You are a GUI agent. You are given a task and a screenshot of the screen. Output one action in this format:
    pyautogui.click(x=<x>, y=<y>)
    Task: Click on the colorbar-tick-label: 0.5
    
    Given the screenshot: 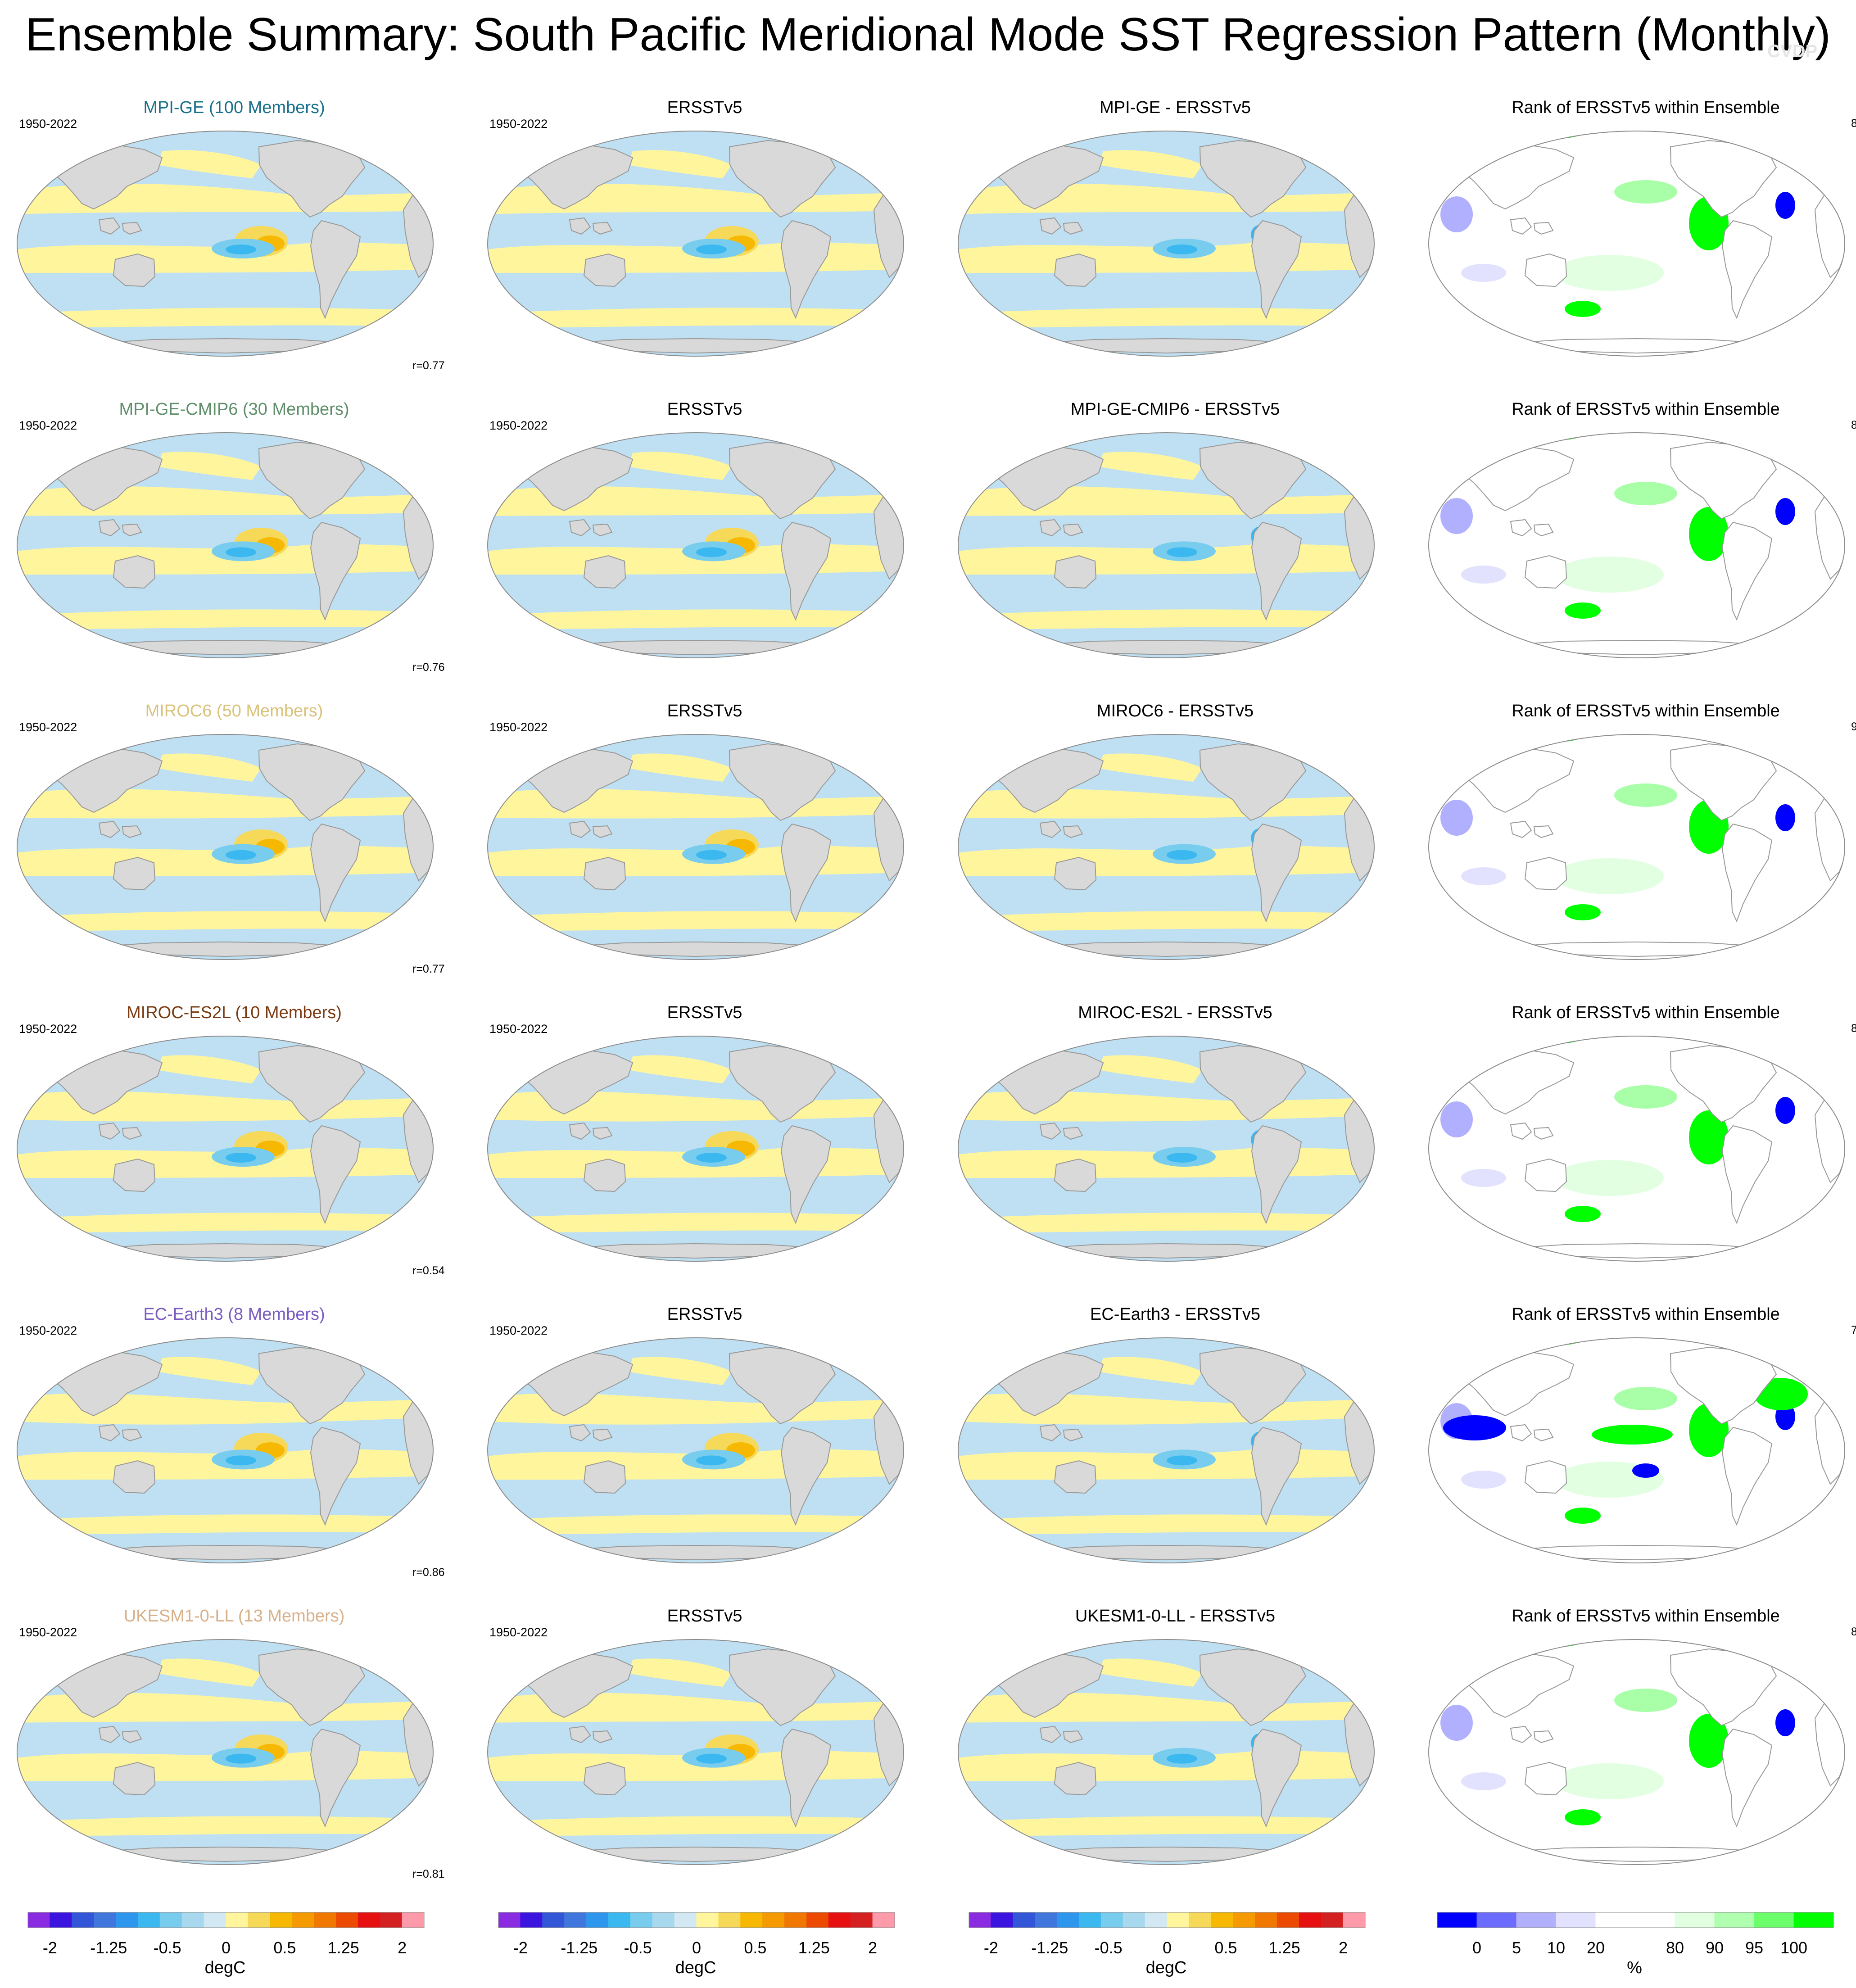 What is the action you would take?
    pyautogui.click(x=1226, y=1948)
    